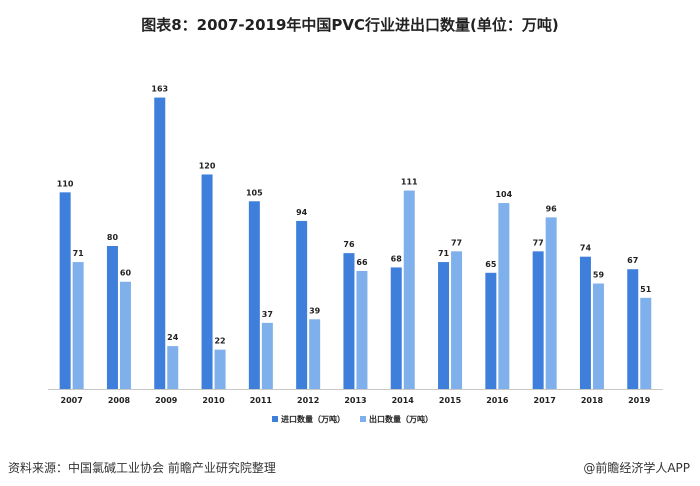  What do you see at coordinates (173, 337) in the screenshot?
I see `export-value-label-2009: 24` at bounding box center [173, 337].